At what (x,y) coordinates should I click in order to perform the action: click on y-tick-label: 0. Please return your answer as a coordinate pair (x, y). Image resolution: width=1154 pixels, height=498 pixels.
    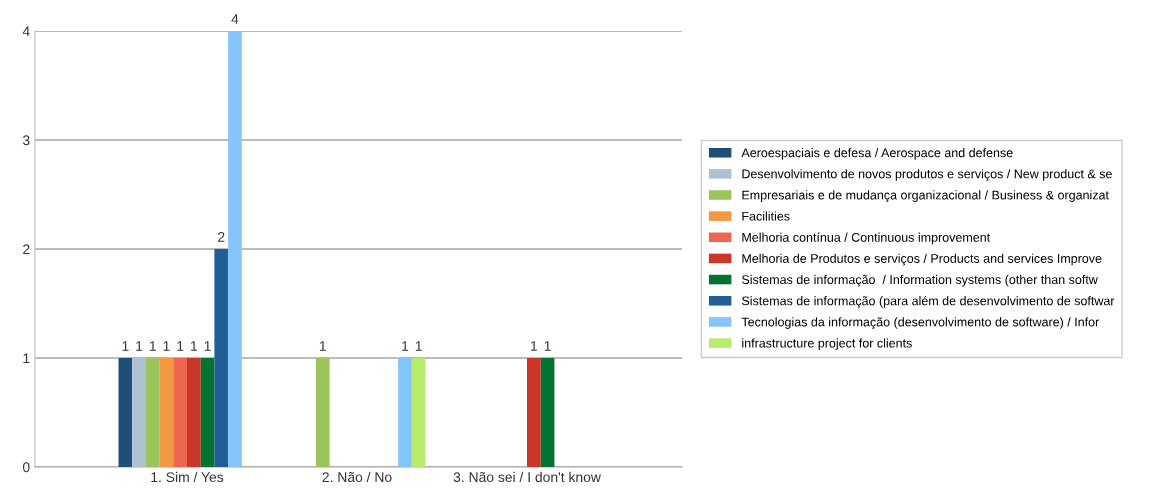
    Looking at the image, I should click on (26, 467).